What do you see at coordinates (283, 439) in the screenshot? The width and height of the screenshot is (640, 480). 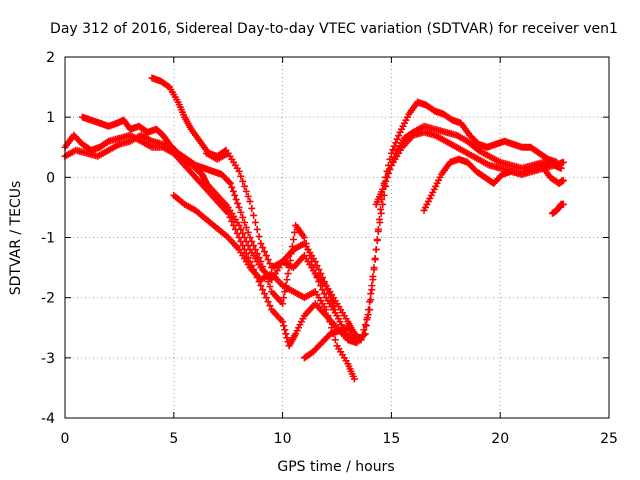 I see `x-tick-label: 10` at bounding box center [283, 439].